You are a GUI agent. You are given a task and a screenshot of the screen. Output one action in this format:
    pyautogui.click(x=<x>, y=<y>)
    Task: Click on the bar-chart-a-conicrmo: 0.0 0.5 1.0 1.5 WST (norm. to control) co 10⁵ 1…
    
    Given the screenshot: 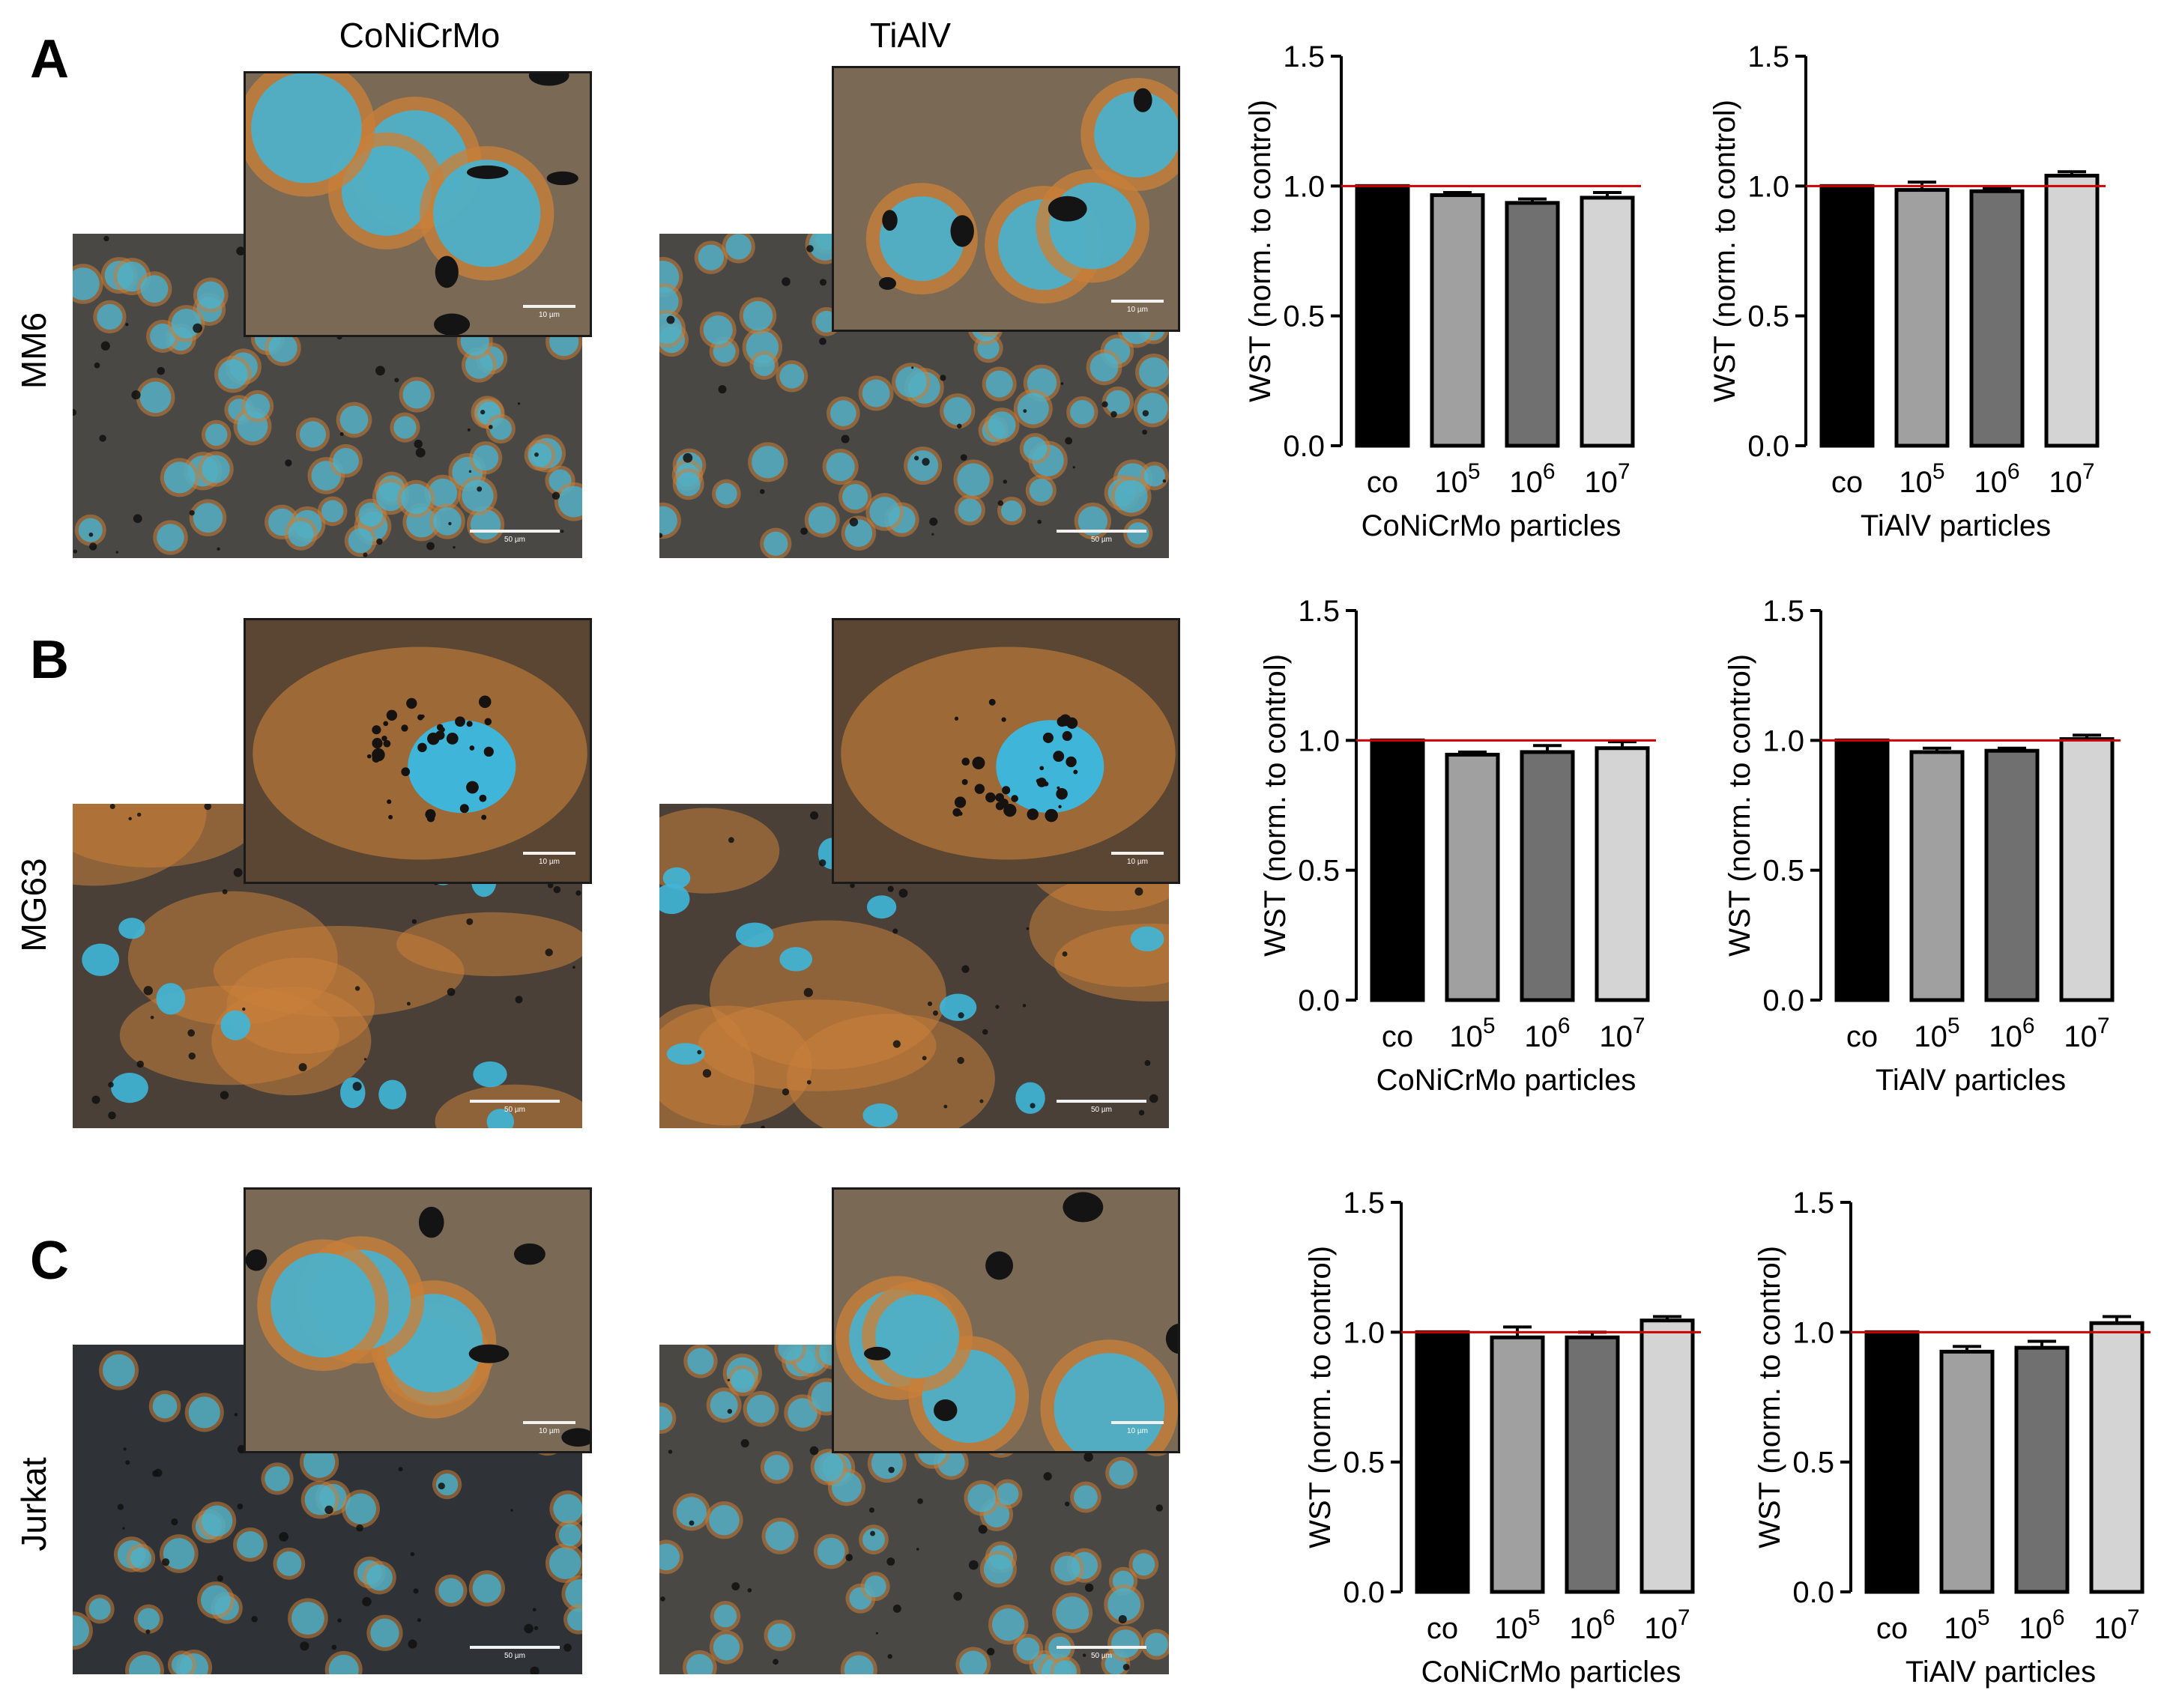 What is the action you would take?
    pyautogui.click(x=1453, y=299)
    